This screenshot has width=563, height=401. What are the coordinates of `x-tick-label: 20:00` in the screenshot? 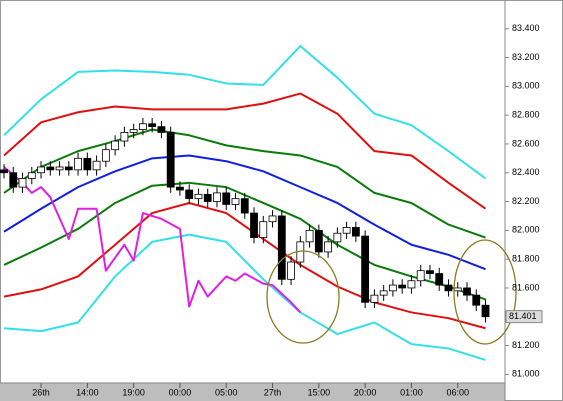 It's located at (365, 392).